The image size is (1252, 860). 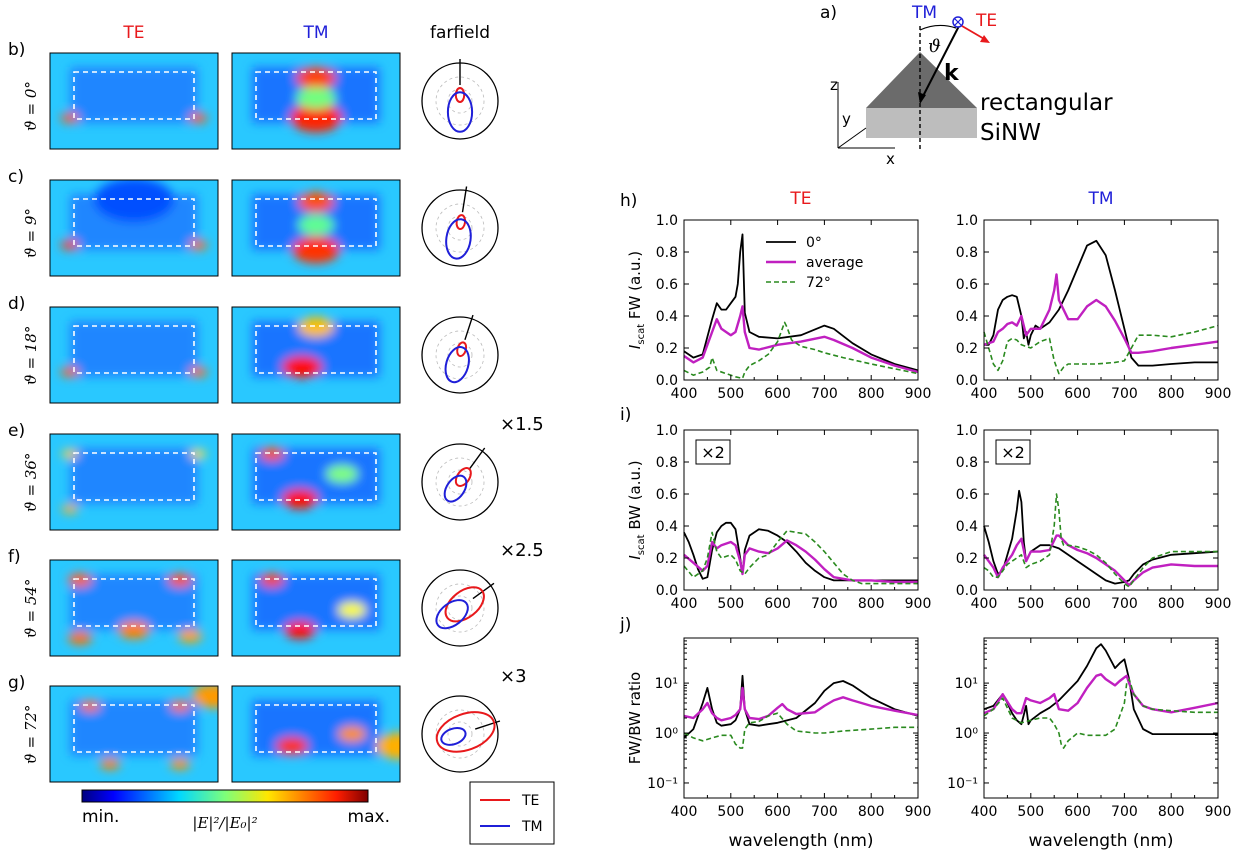 What do you see at coordinates (800, 199) in the screenshot?
I see `chart-title: TE` at bounding box center [800, 199].